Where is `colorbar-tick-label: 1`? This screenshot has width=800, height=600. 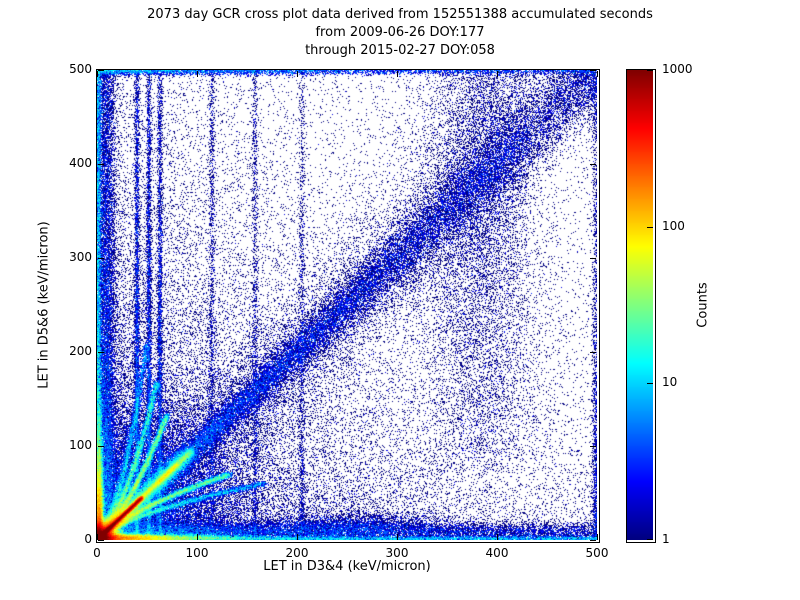 colorbar-tick-label: 1 is located at coordinates (666, 539).